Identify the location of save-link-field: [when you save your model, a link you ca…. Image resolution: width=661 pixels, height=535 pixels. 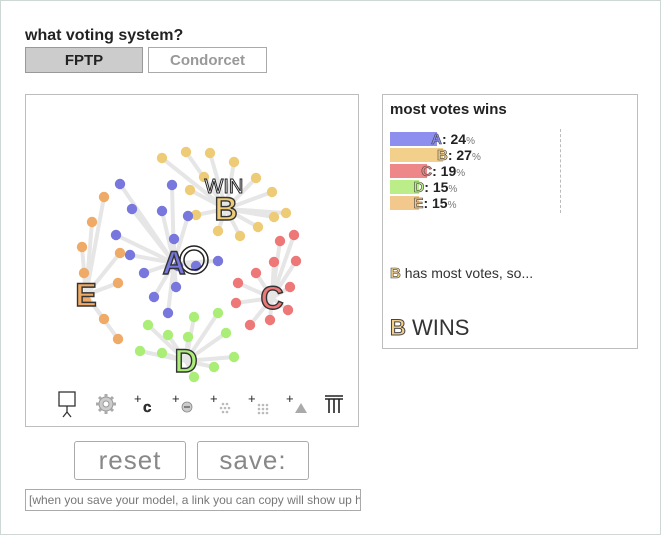
(193, 500).